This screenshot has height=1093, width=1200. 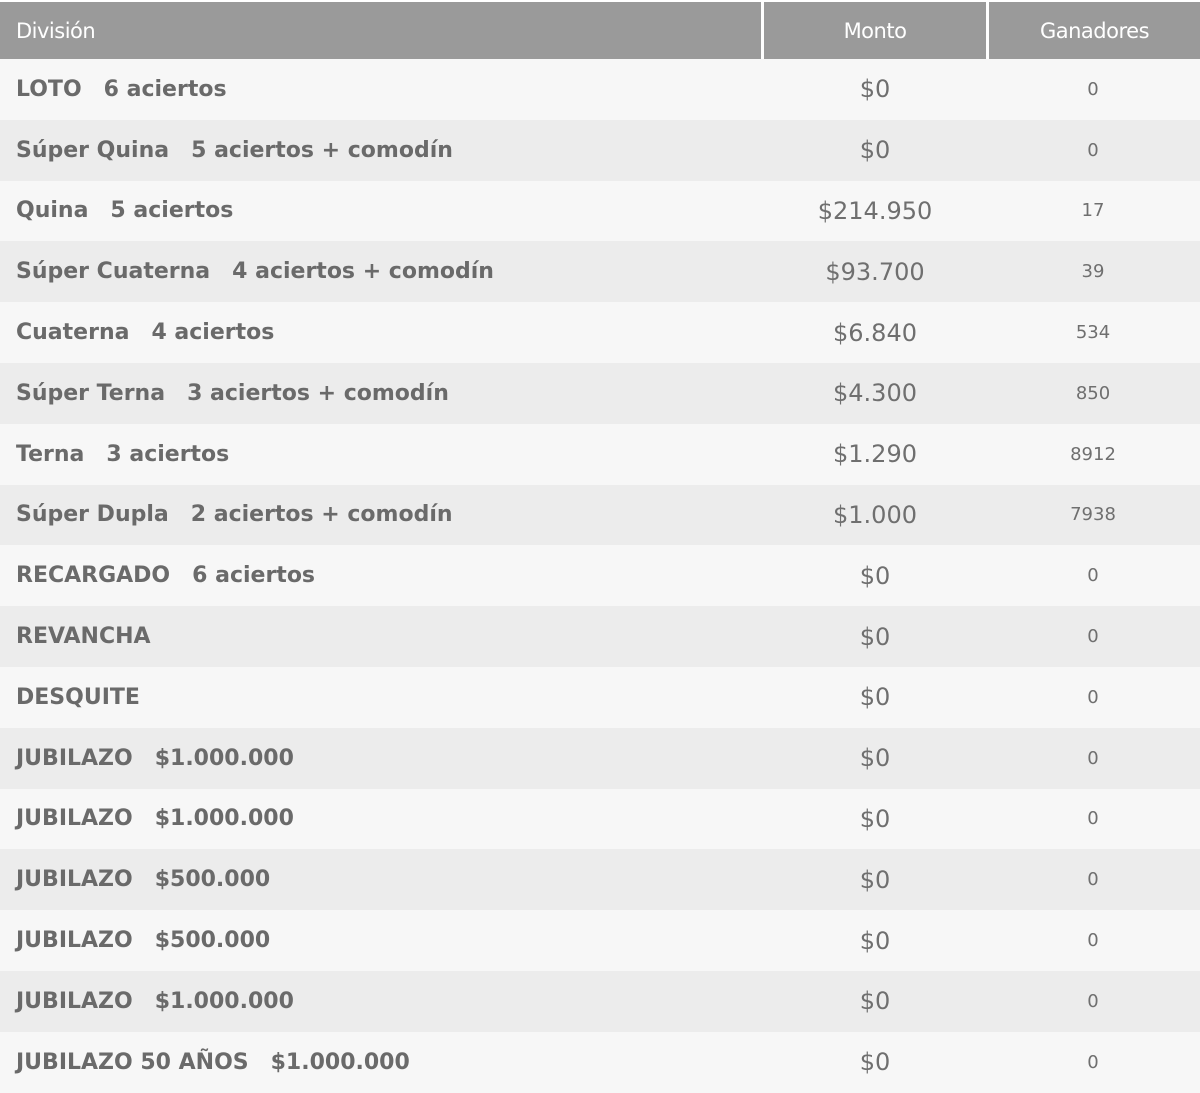 What do you see at coordinates (321, 515) in the screenshot?
I see `division-detail: 2 aciertos + comodín` at bounding box center [321, 515].